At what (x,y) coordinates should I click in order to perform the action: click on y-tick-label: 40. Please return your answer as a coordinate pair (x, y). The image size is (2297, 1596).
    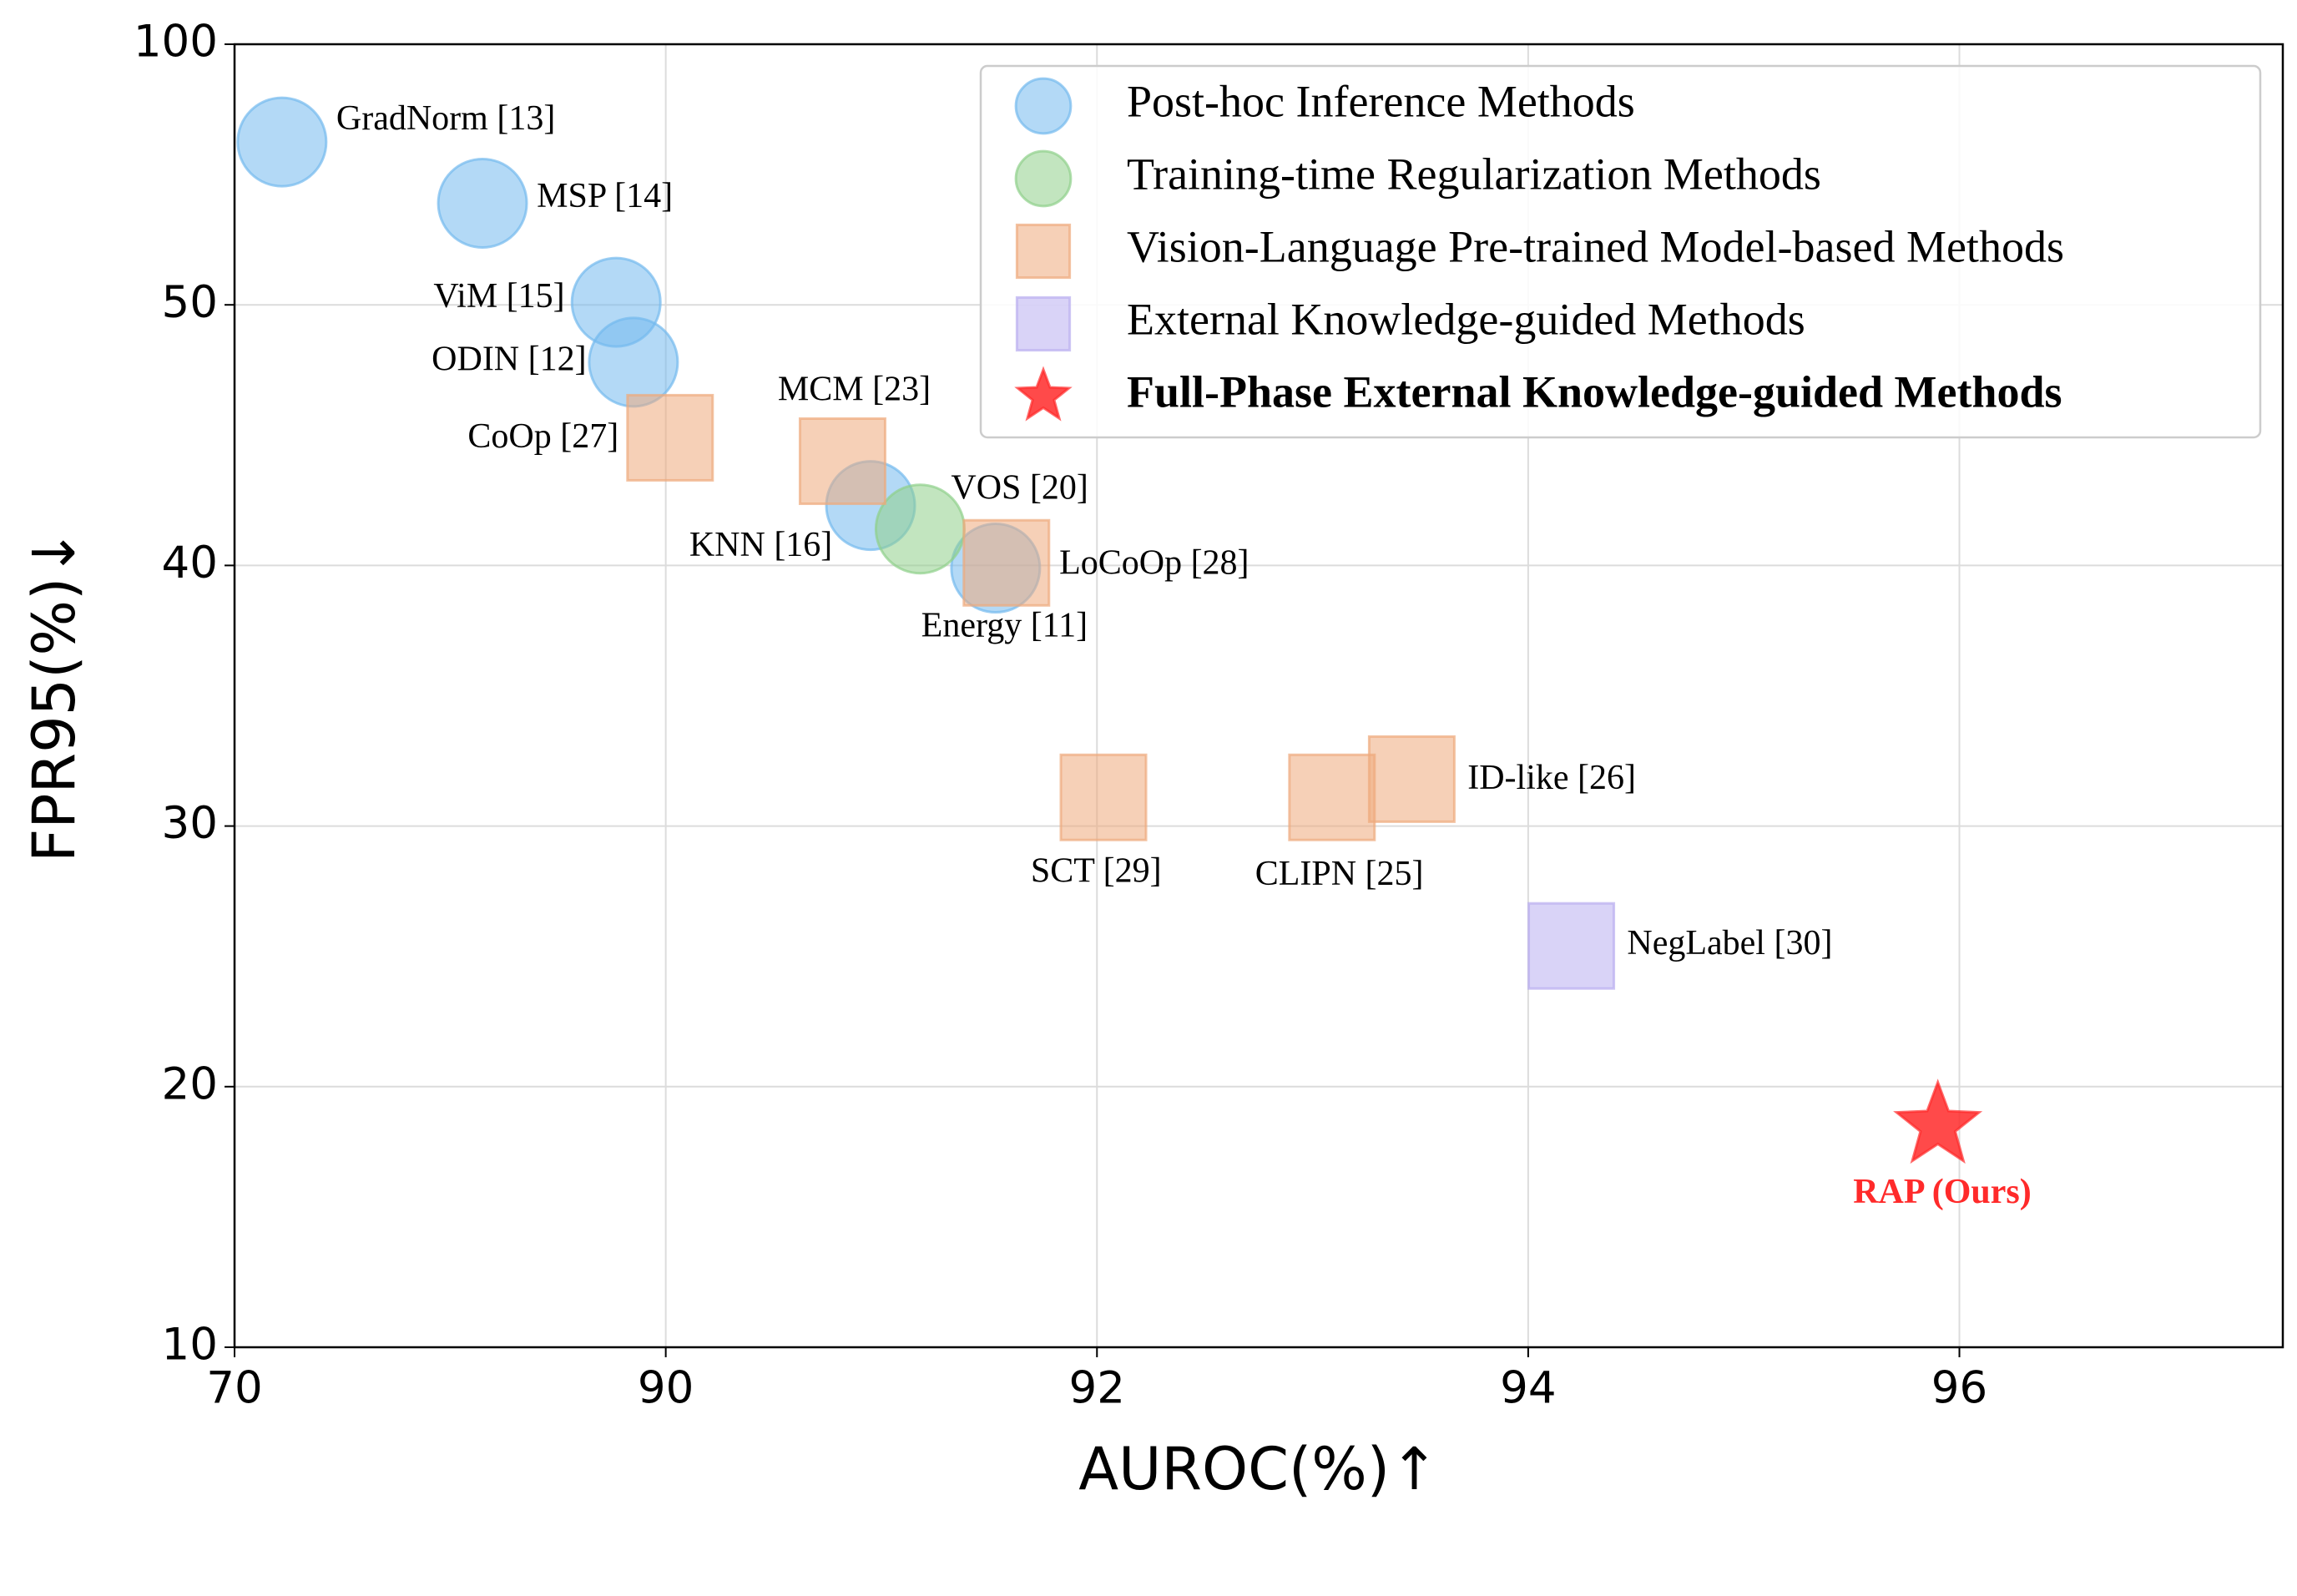
    Looking at the image, I should click on (190, 563).